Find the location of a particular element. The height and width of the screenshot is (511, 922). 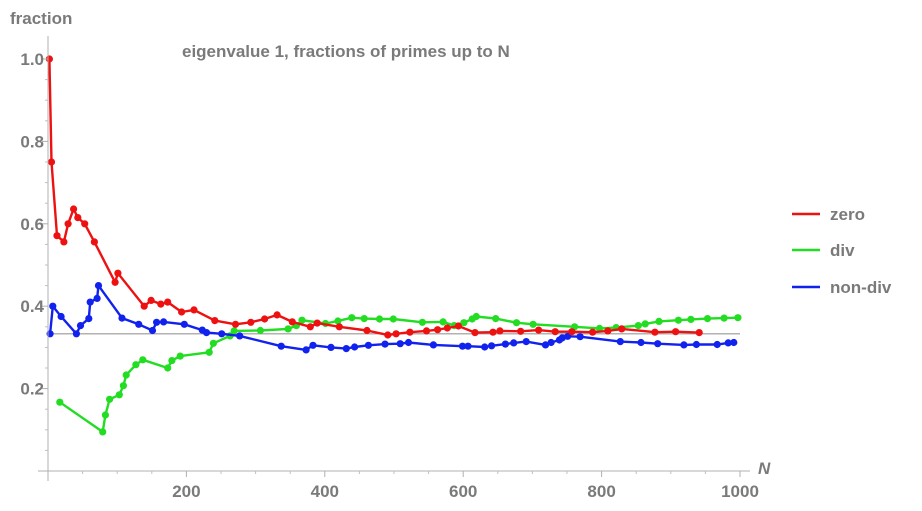

x-axis-title: N is located at coordinates (764, 468).